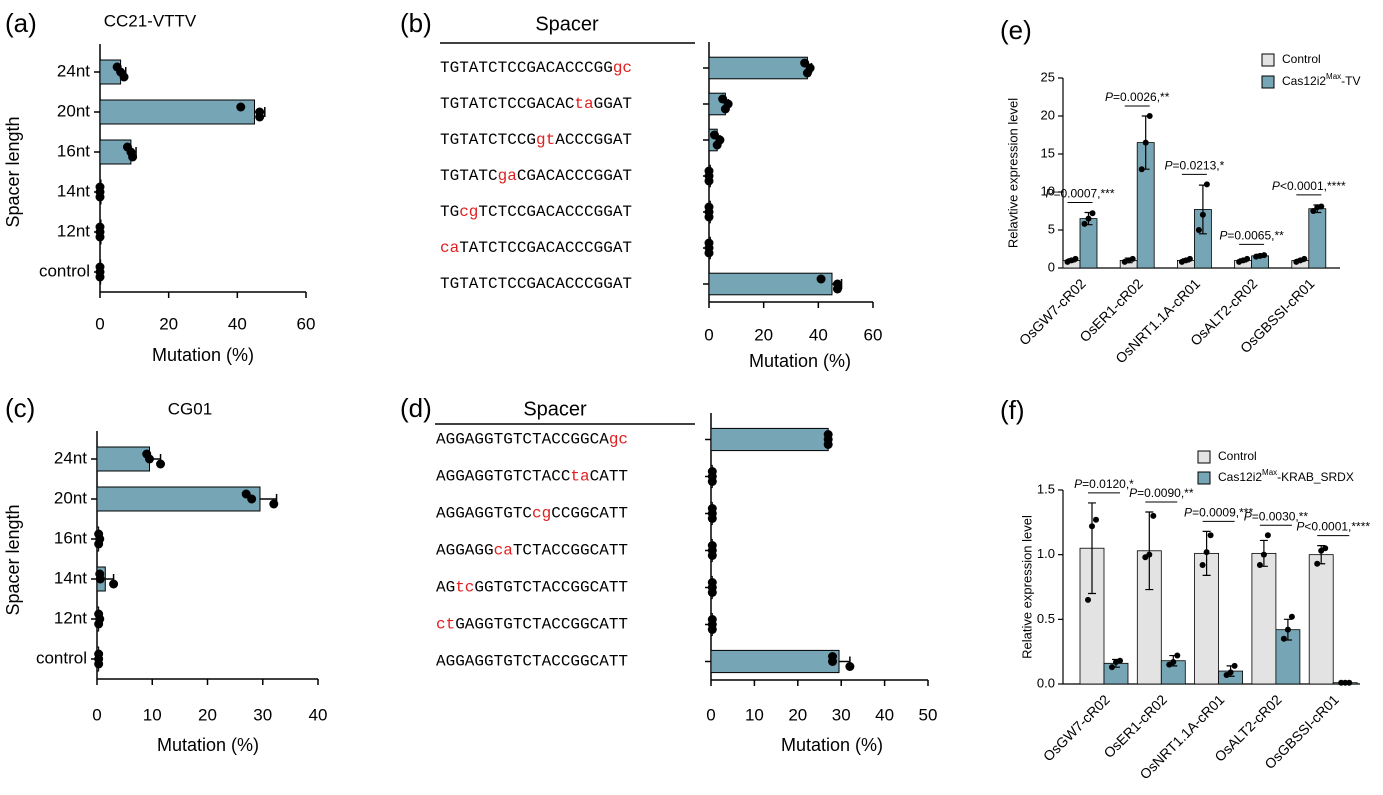 This screenshot has width=1383, height=795. I want to click on panel-label: (b), so click(416, 23).